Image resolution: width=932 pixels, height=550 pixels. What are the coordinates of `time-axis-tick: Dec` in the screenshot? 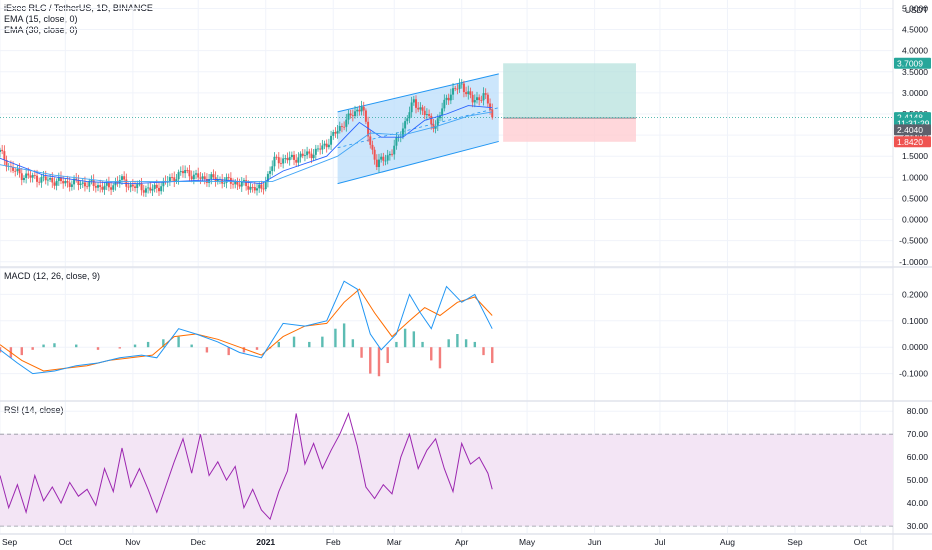 It's located at (199, 542).